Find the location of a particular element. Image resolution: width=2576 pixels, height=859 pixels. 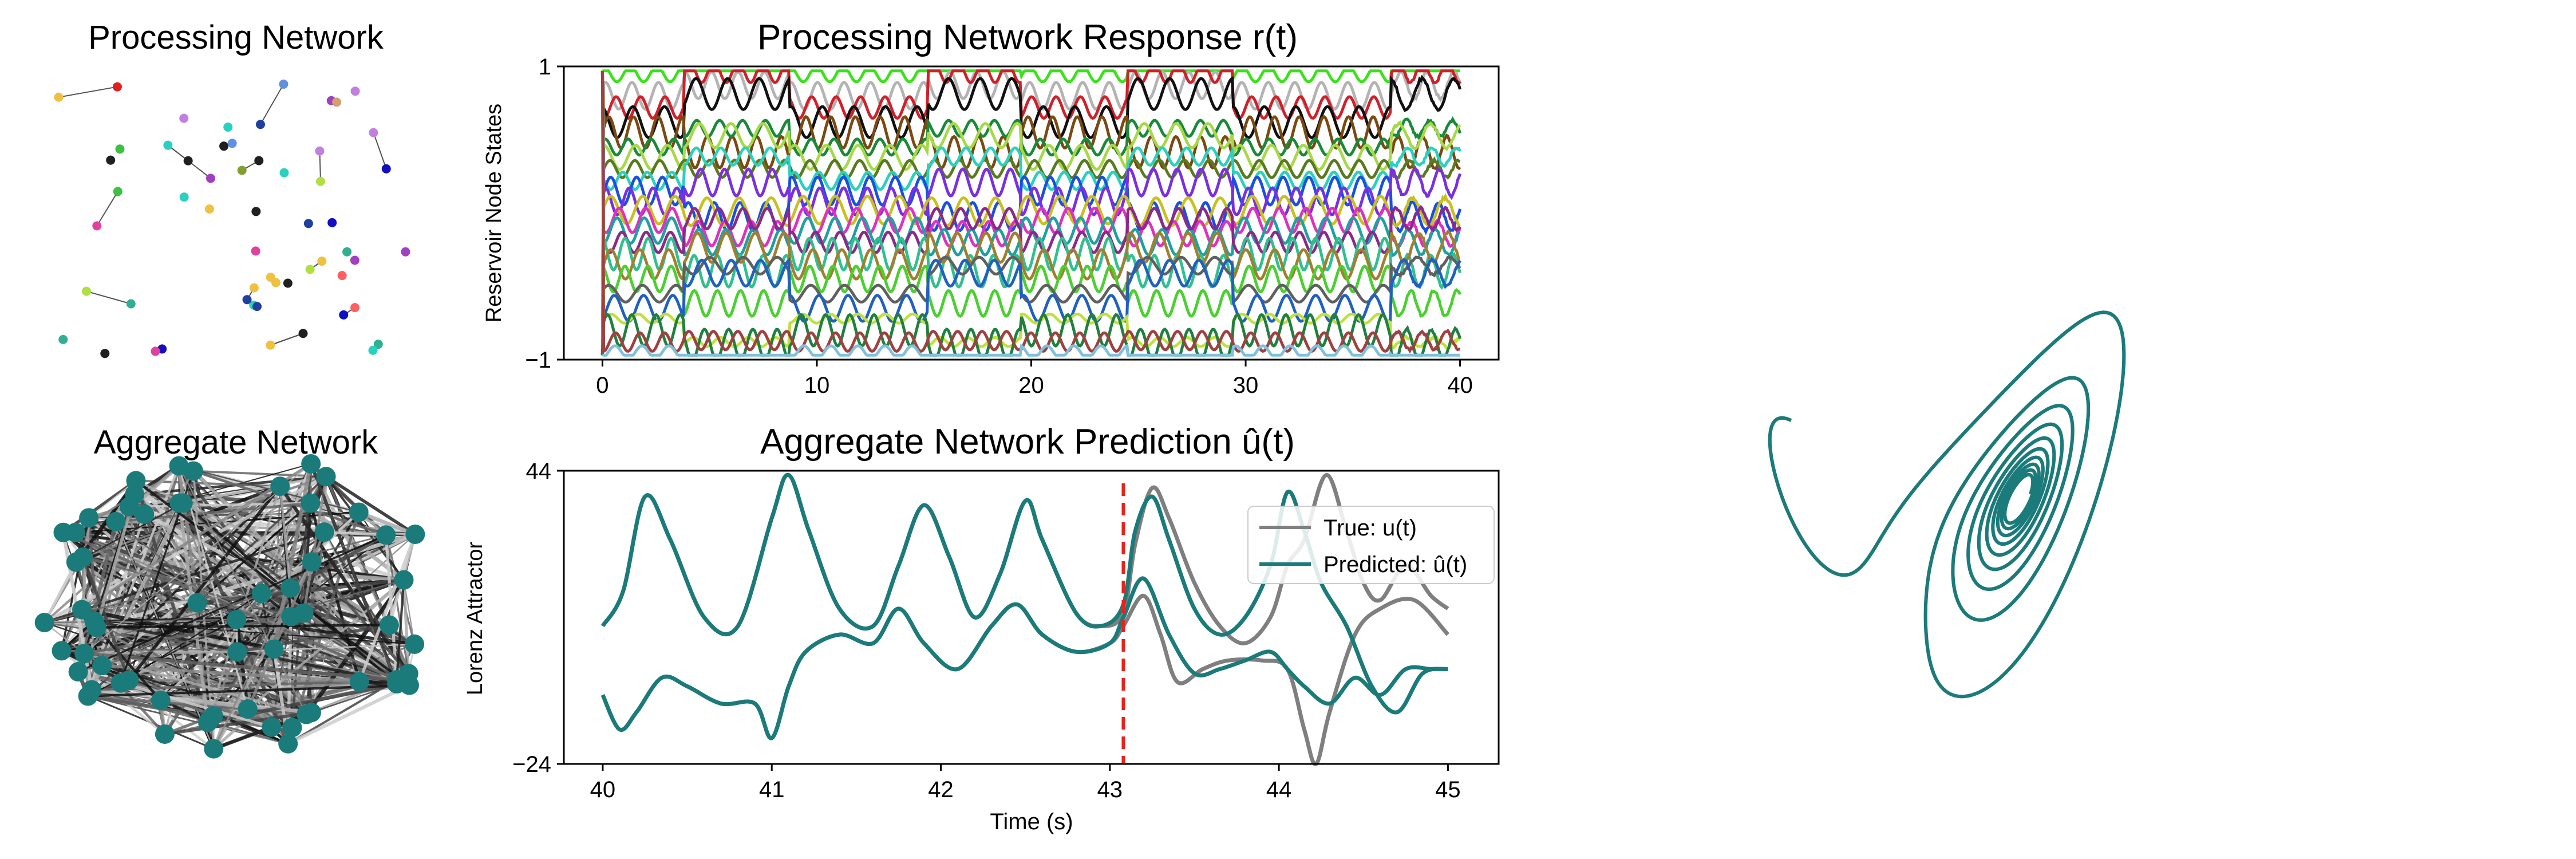

response-x-ticks: 0 10 20 30 40 is located at coordinates (1034, 379).